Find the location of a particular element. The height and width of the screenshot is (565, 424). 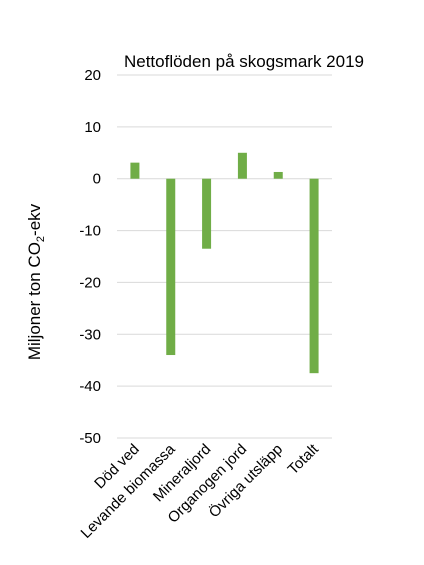

y-tick-label: -40 is located at coordinates (90, 386).